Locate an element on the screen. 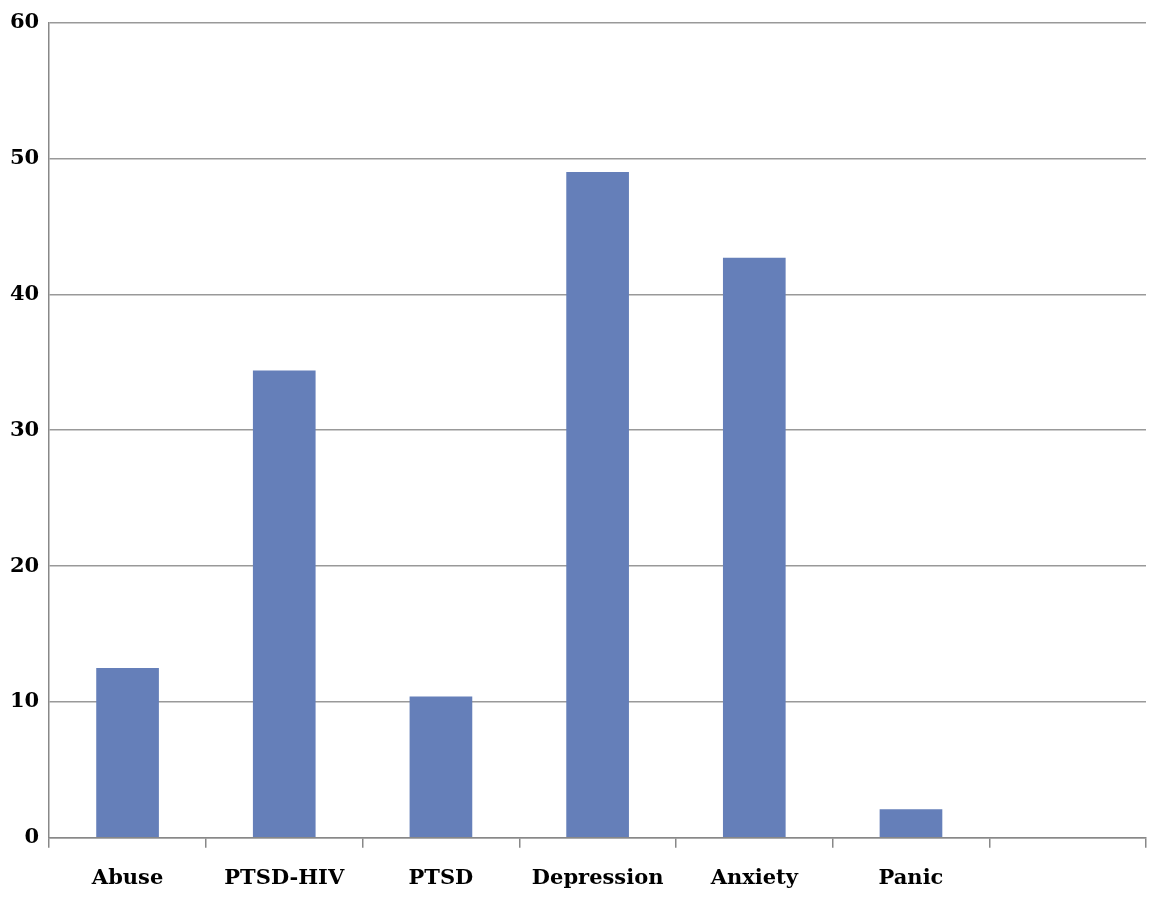 Image resolution: width=1151 pixels, height=914 pixels. x-tick-label: Abuse is located at coordinates (127, 876).